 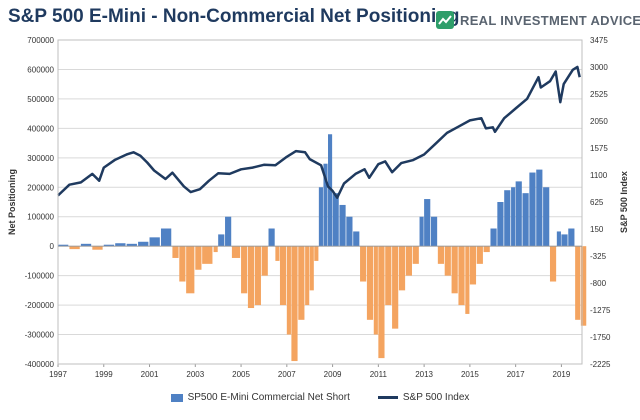 What do you see at coordinates (40, 99) in the screenshot?
I see `y-left-tick-label: 500000` at bounding box center [40, 99].